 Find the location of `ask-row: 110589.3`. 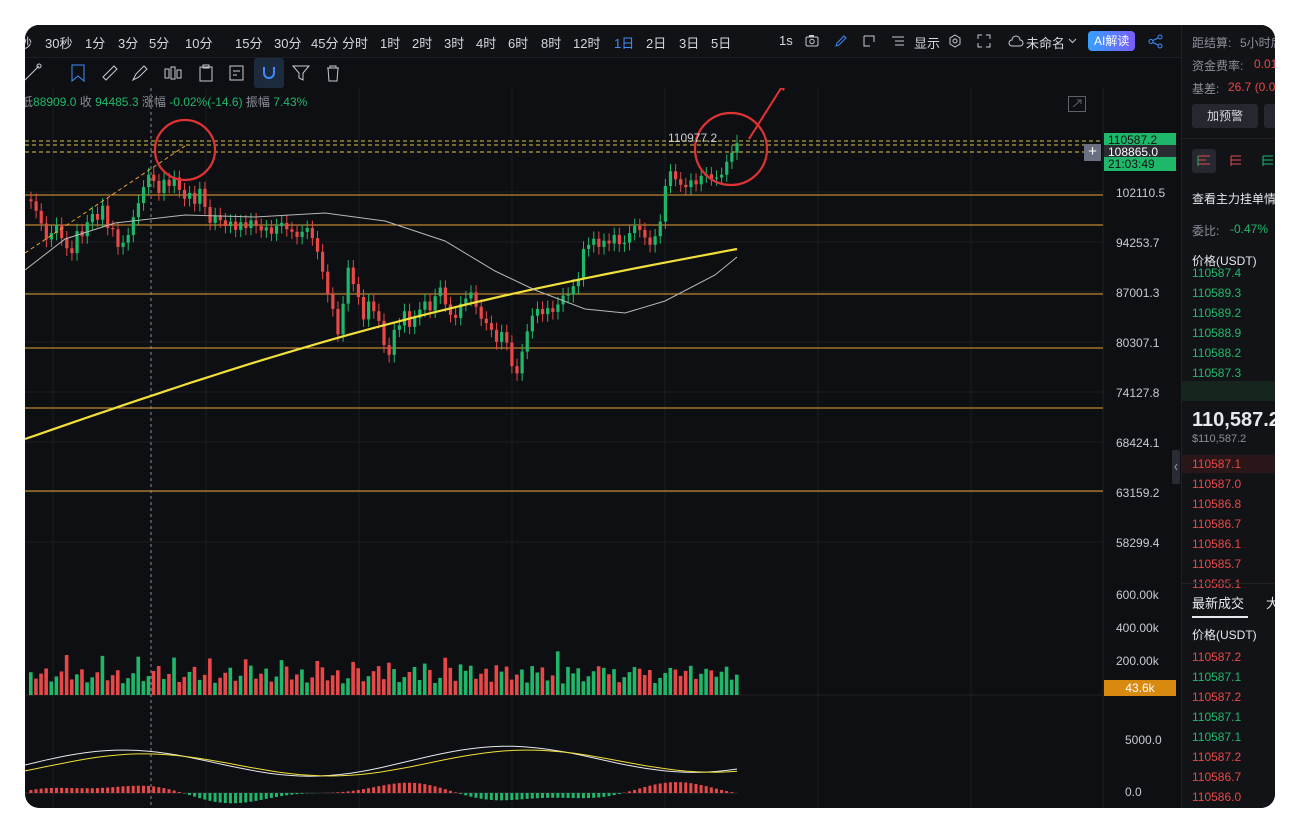

ask-row: 110589.3 is located at coordinates (1217, 293).